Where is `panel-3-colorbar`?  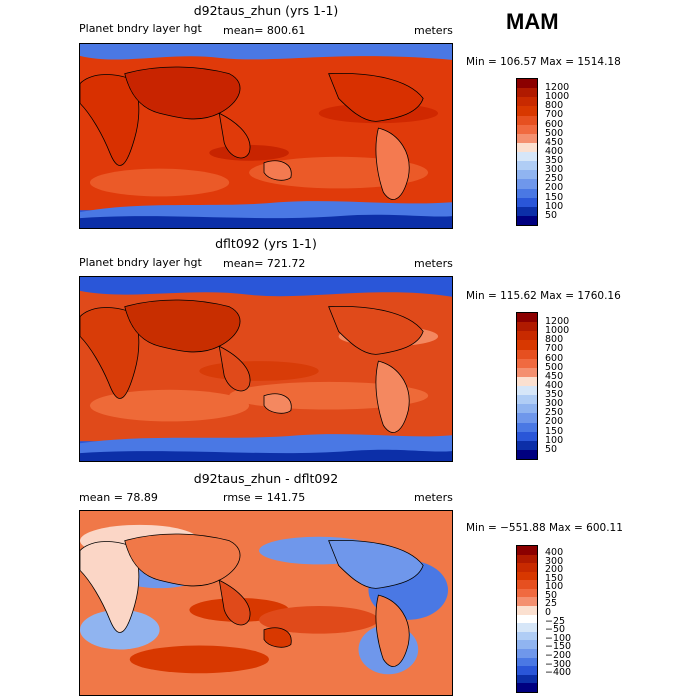
panel-3-colorbar is located at coordinates (527, 619).